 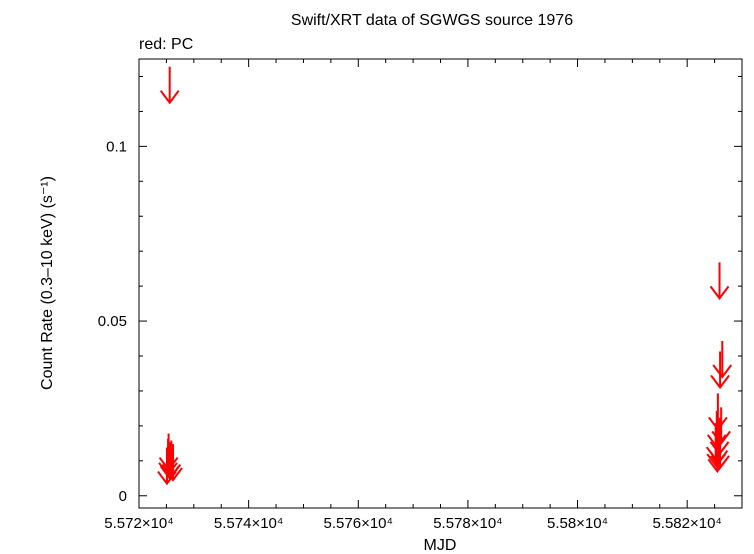 What do you see at coordinates (166, 44) in the screenshot?
I see `chart-subtitle: red: PC` at bounding box center [166, 44].